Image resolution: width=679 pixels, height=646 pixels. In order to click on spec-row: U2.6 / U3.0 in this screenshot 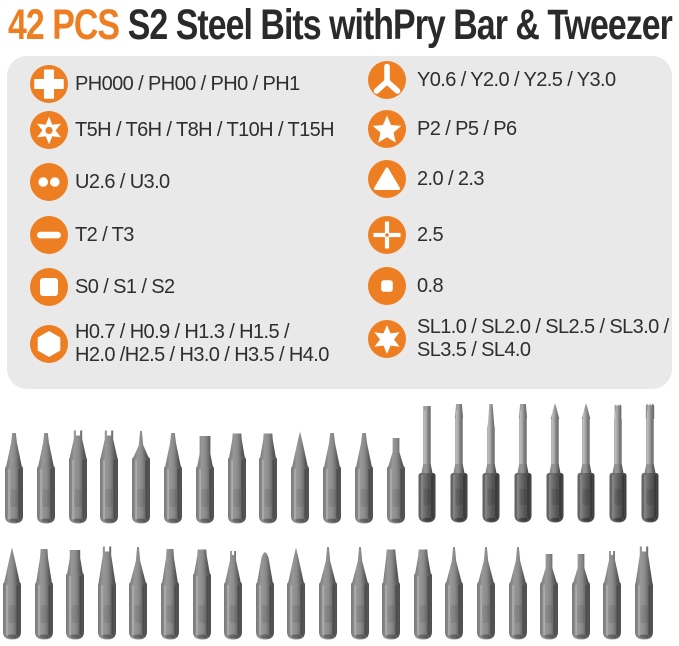, I will do `click(100, 182)`.